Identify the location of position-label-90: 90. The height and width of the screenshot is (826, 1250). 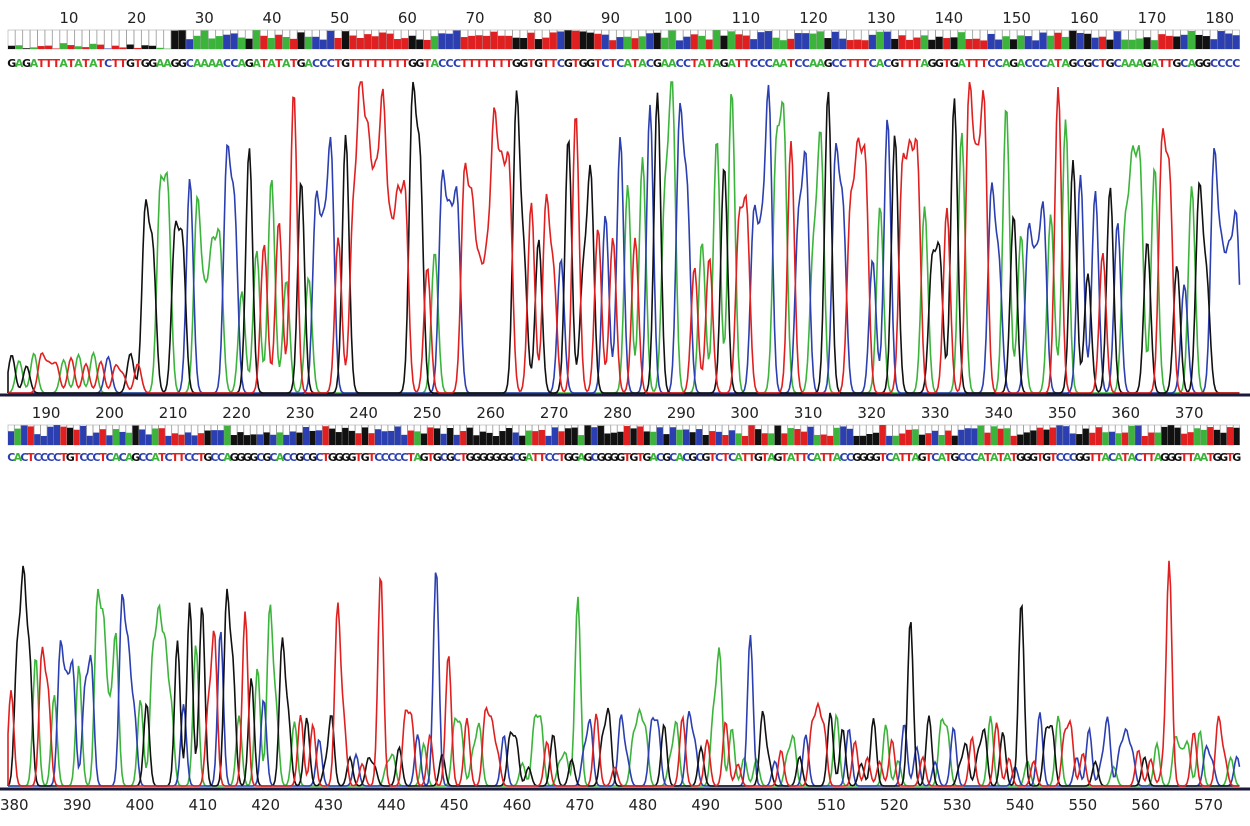
(610, 18).